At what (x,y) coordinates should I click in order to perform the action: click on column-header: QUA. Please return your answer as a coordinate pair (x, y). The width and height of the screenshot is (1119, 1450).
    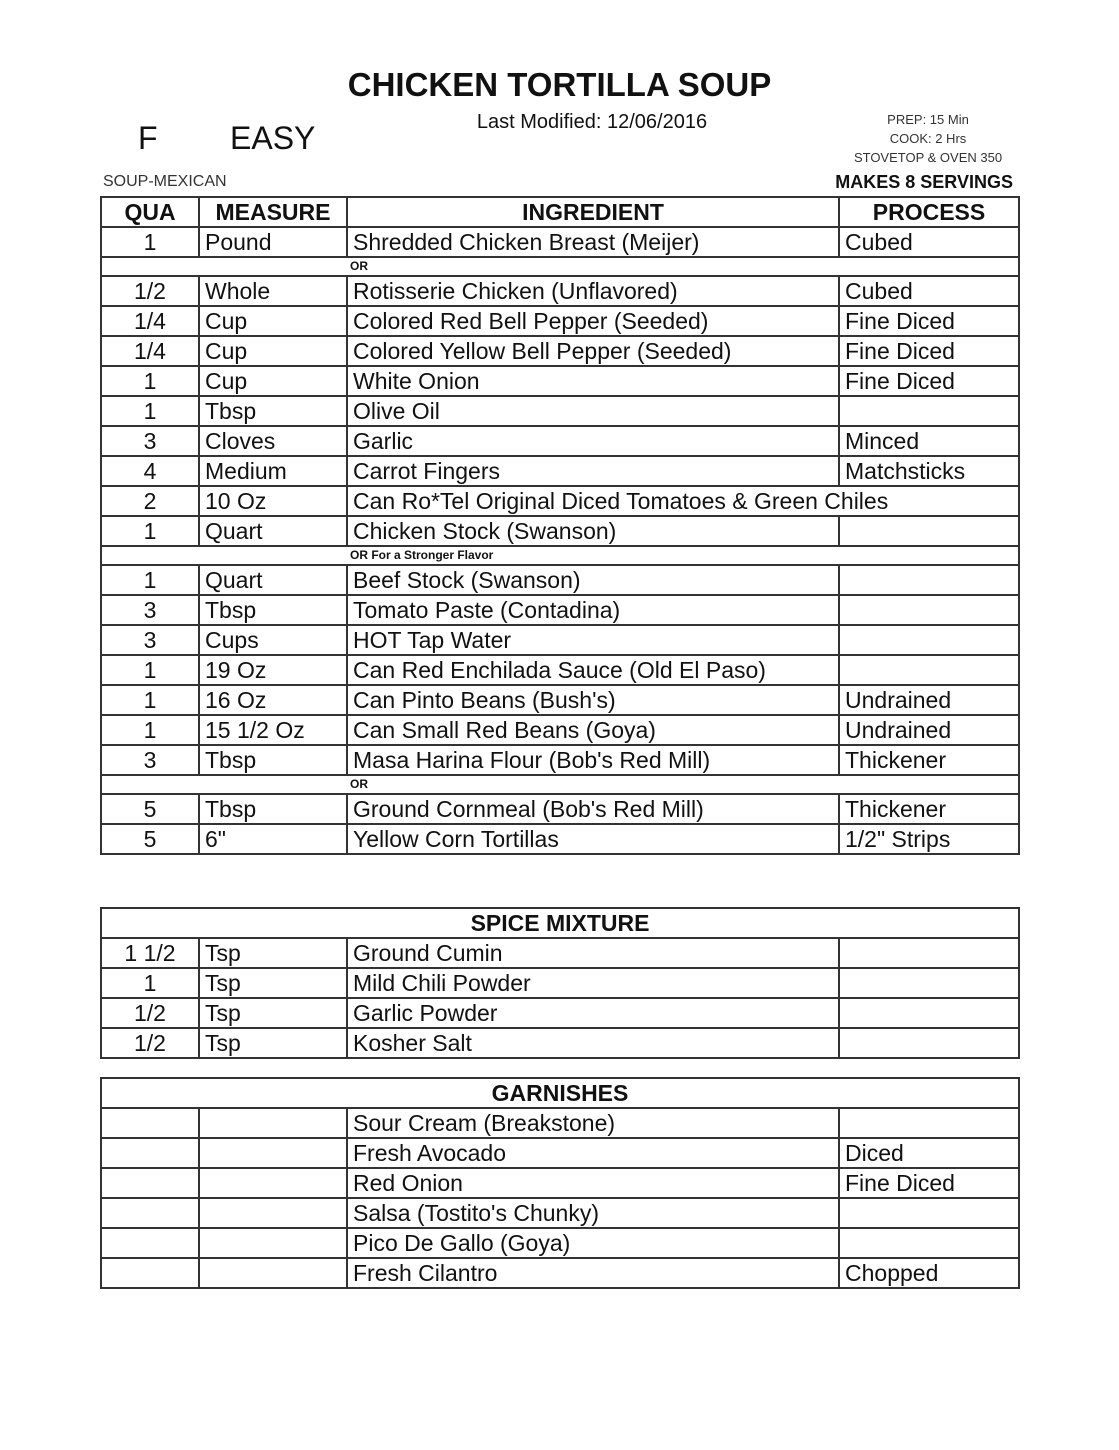
    Looking at the image, I should click on (150, 212).